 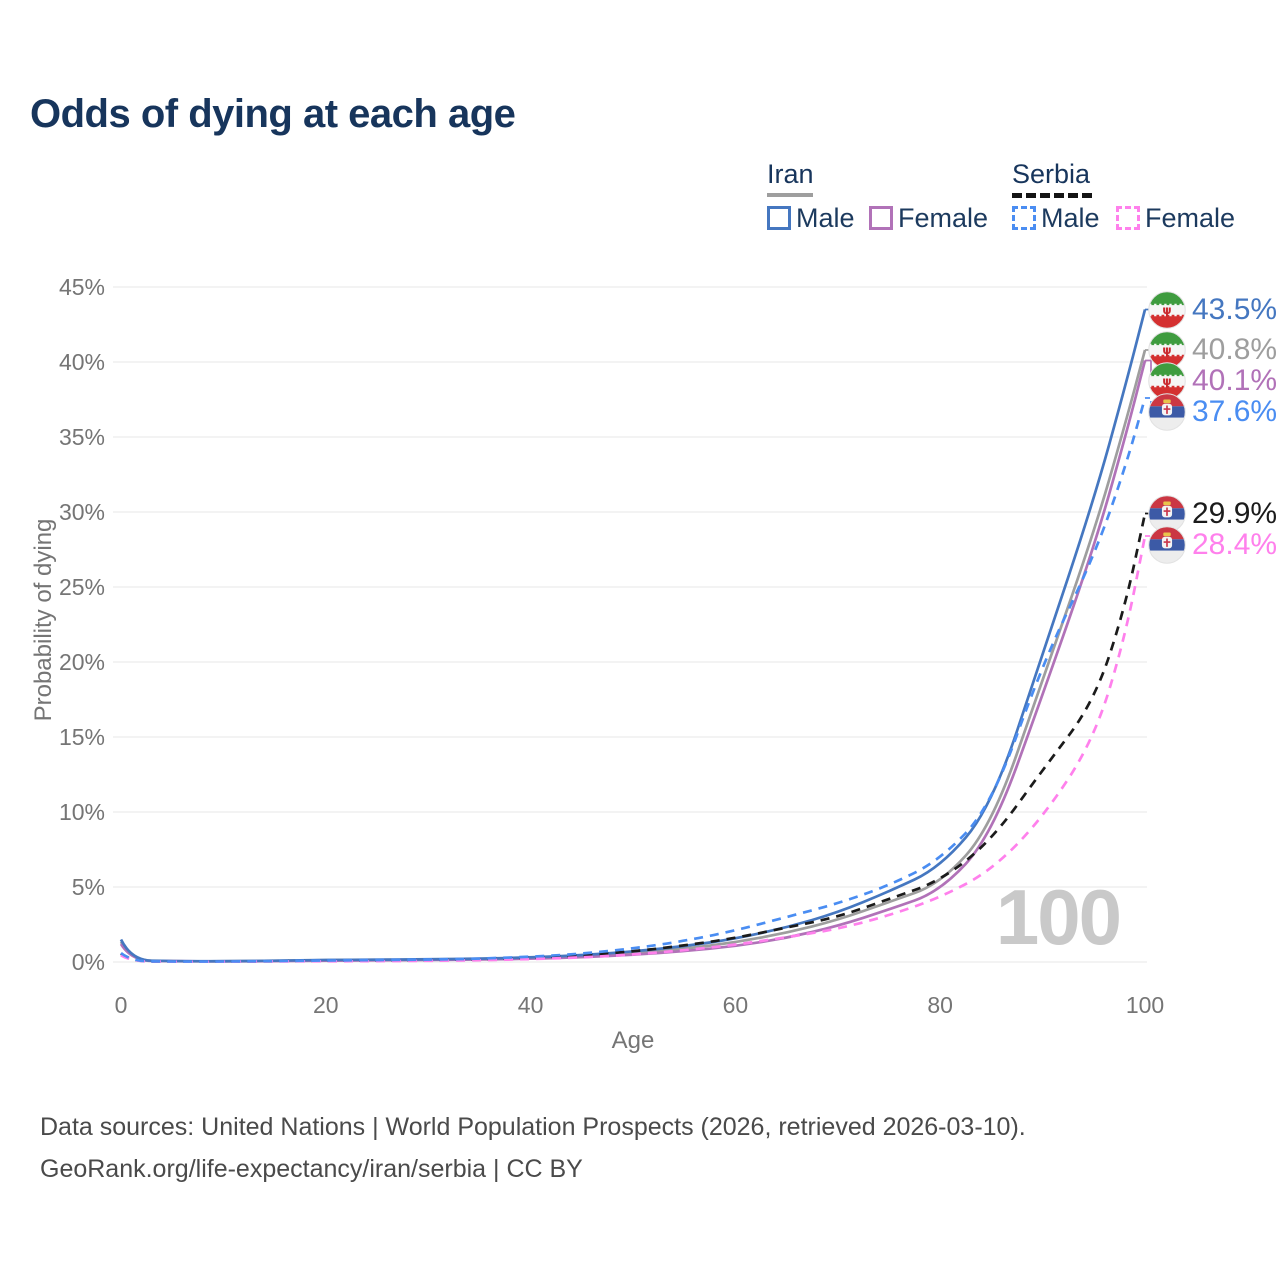 I want to click on legend-group-serbia: Serbia, so click(x=1052, y=179).